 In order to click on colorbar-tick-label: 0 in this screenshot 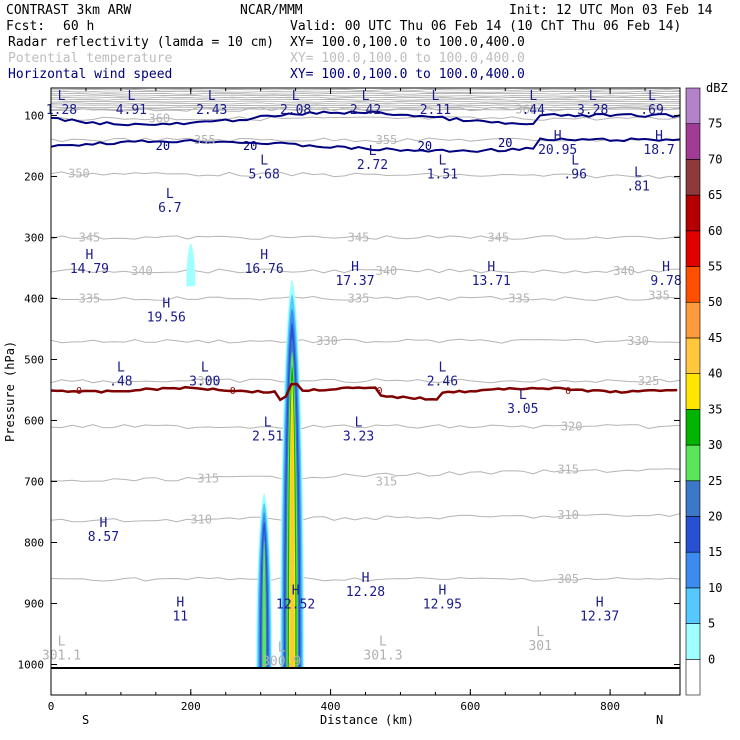, I will do `click(711, 659)`.